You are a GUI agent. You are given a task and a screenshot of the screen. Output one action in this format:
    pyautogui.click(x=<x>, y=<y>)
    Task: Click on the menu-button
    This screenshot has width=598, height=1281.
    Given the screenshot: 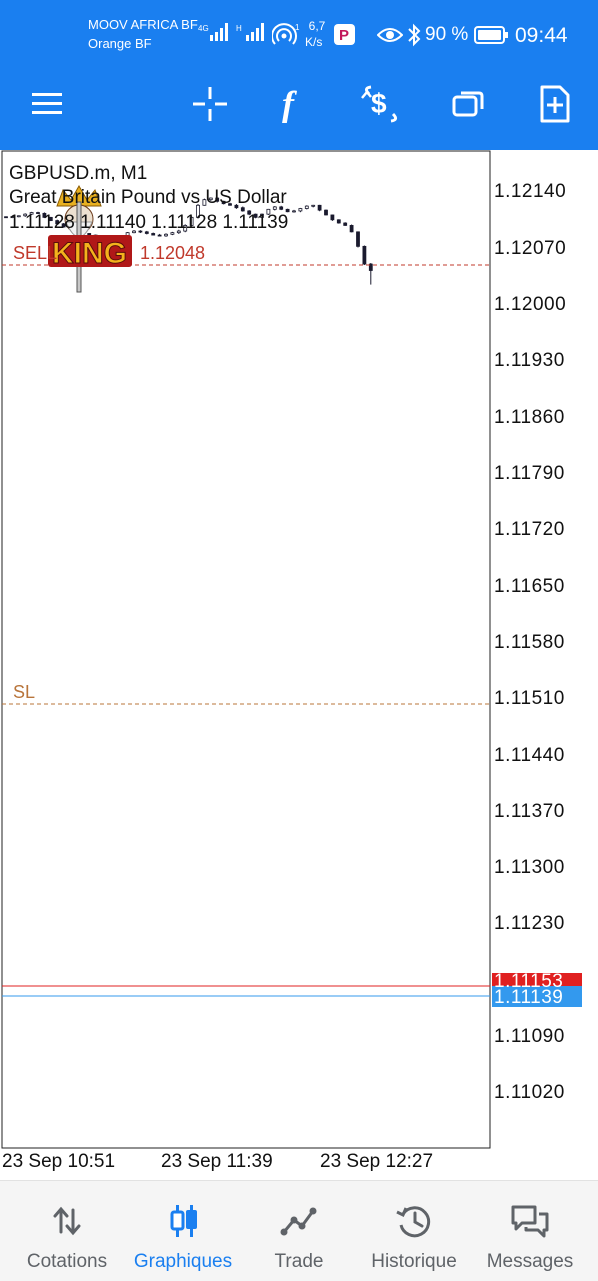 What is the action you would take?
    pyautogui.click(x=47, y=104)
    